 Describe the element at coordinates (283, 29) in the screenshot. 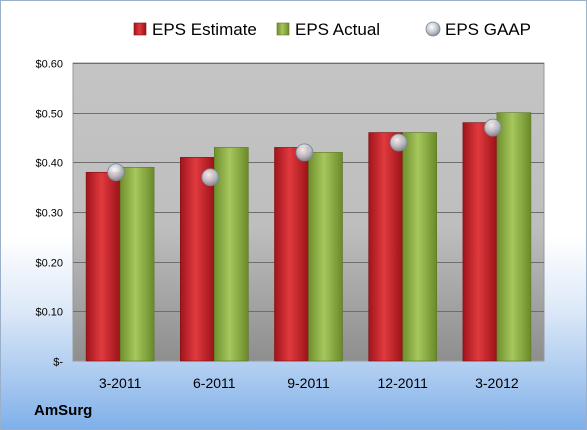

I see `legend-swatch-eps-actual` at that location.